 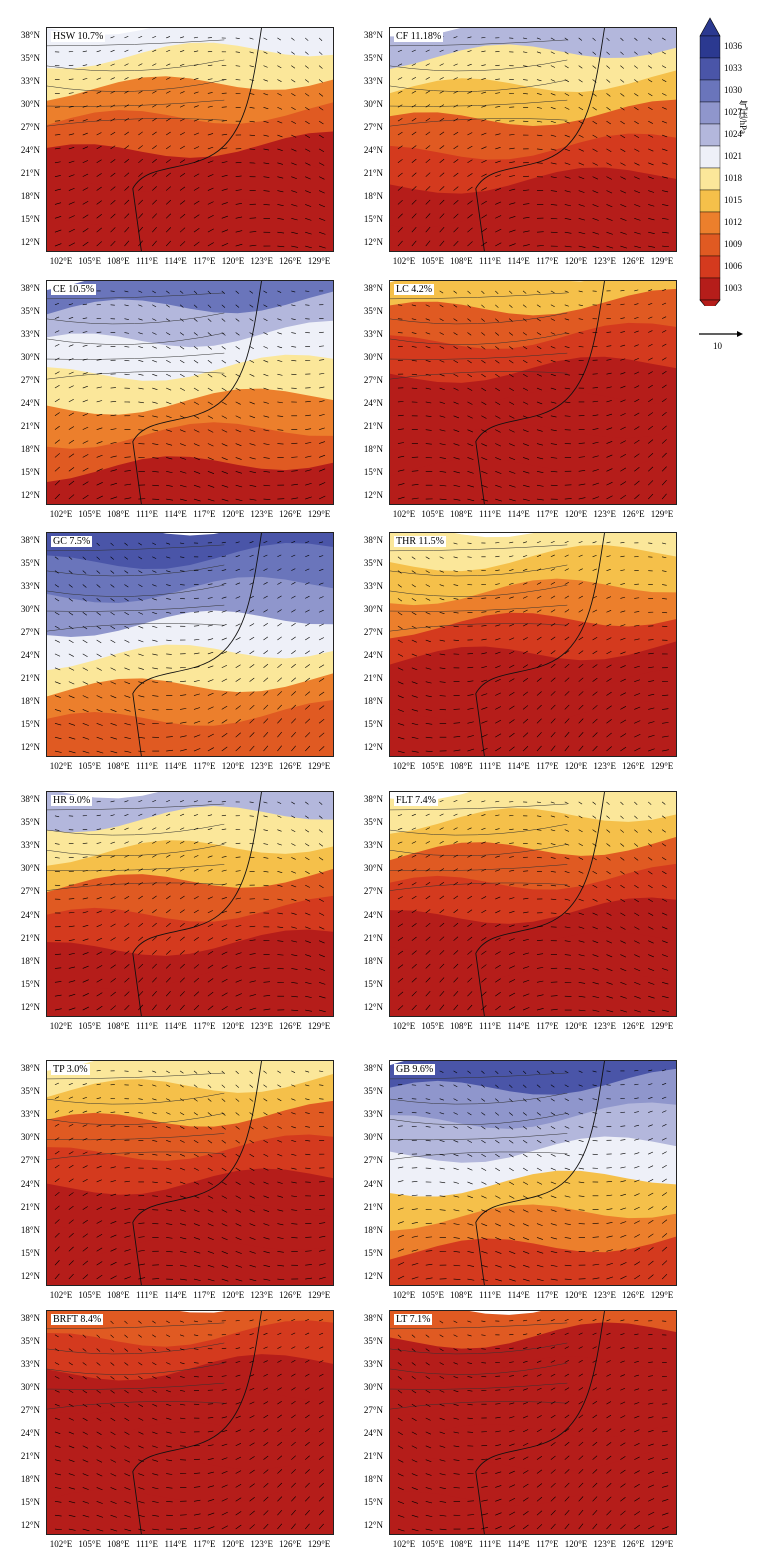 I want to click on longitude-tick-label: 129°E, so click(x=662, y=261).